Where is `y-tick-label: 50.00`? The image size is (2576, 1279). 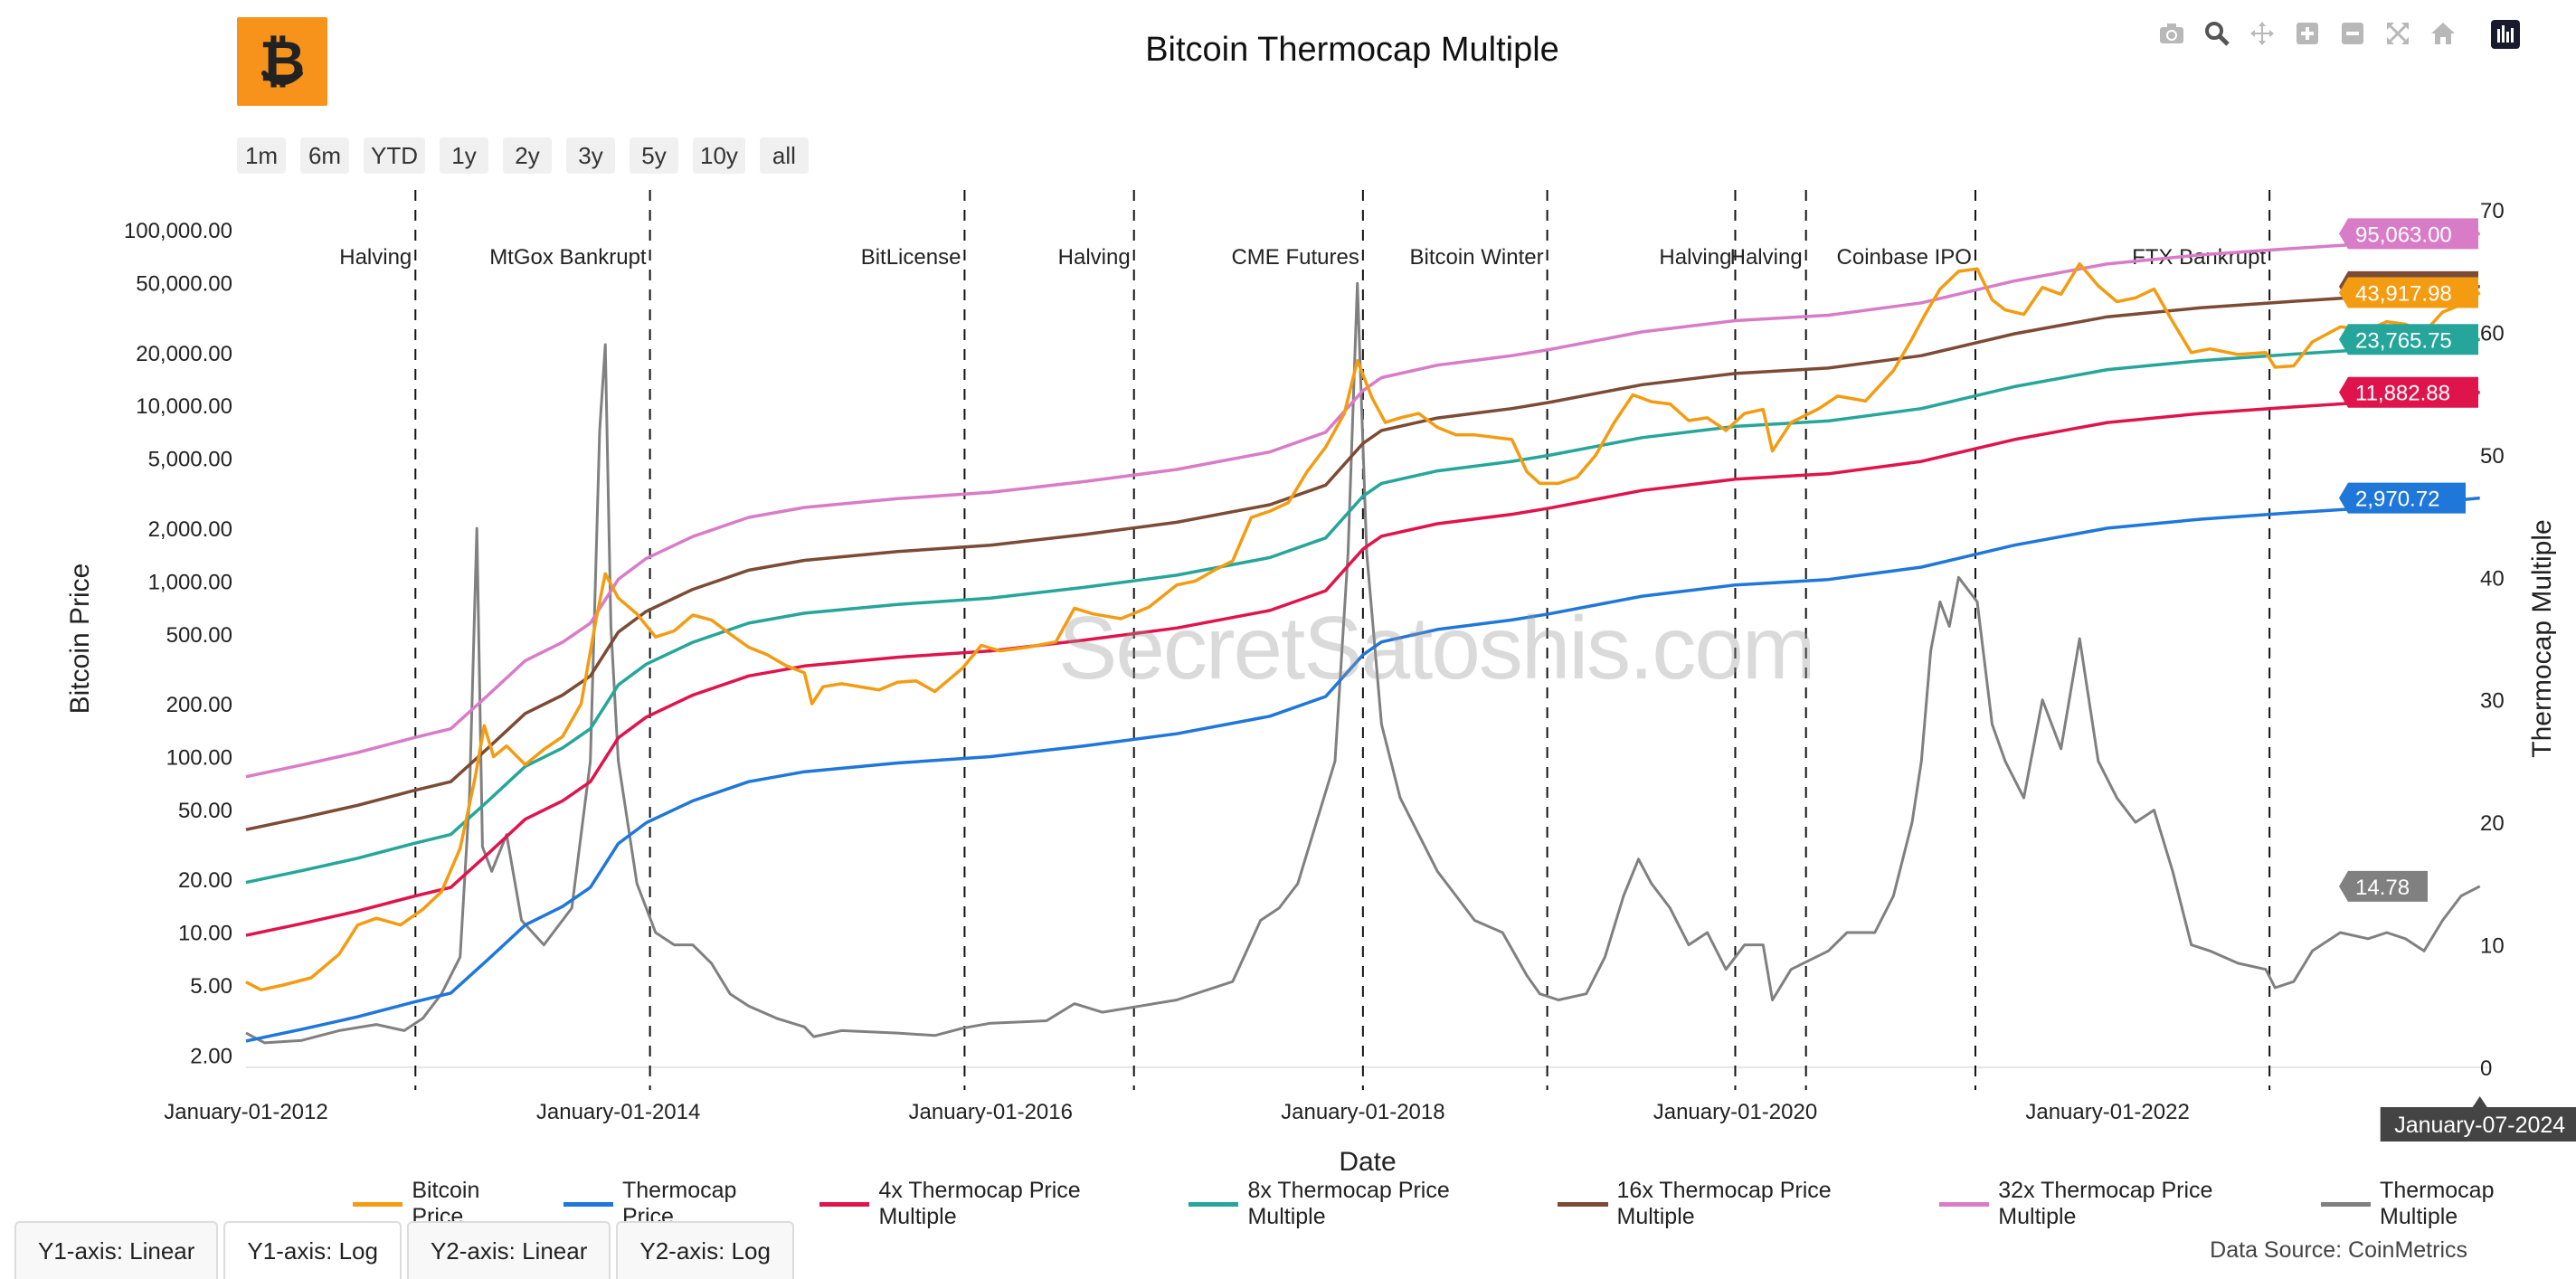 y-tick-label: 50.00 is located at coordinates (205, 811).